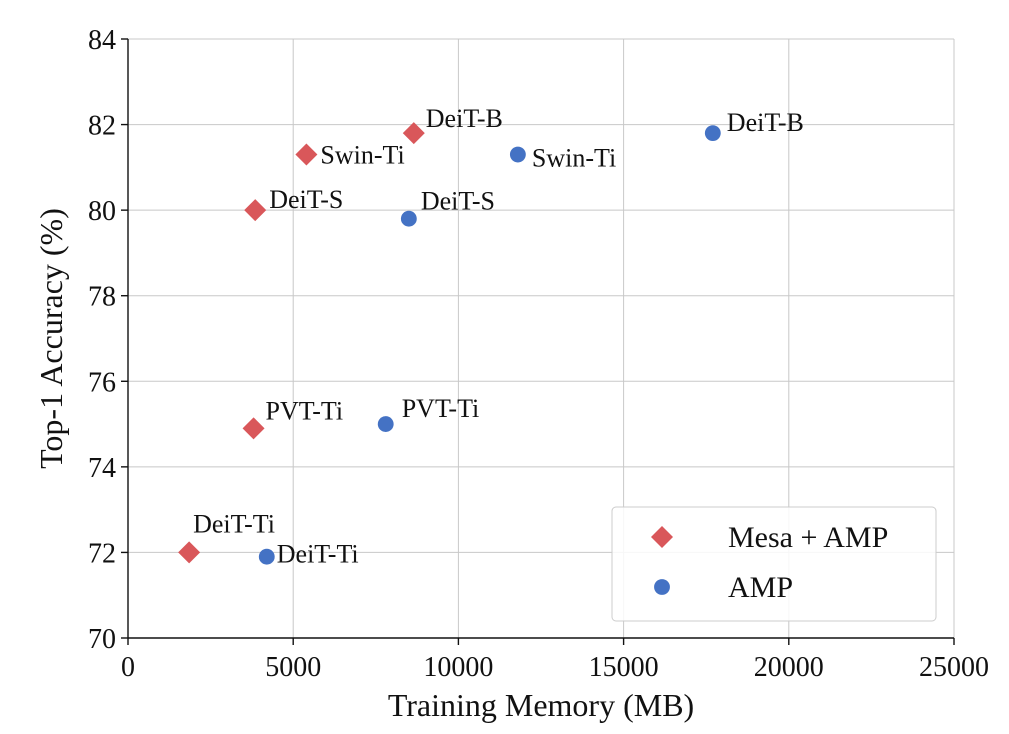 This screenshot has width=1009, height=734. I want to click on y-tick-label: 72, so click(102, 553).